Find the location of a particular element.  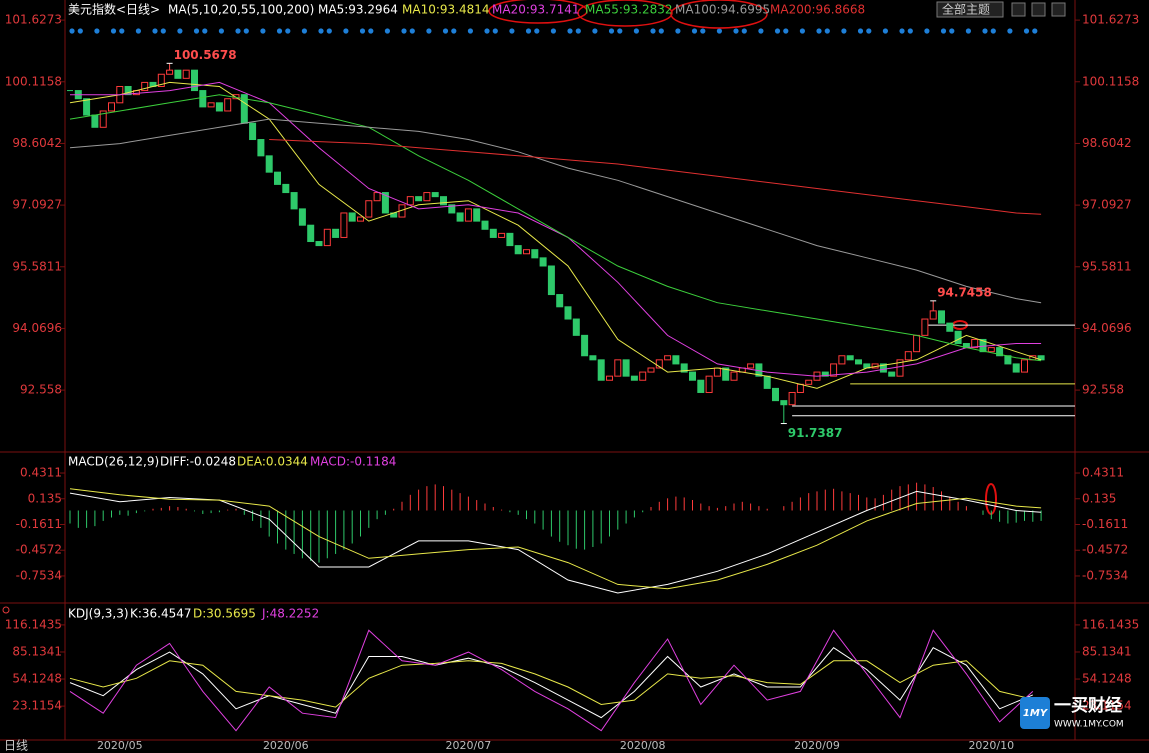

y2-tick-label: 100.1158 is located at coordinates (1110, 81).